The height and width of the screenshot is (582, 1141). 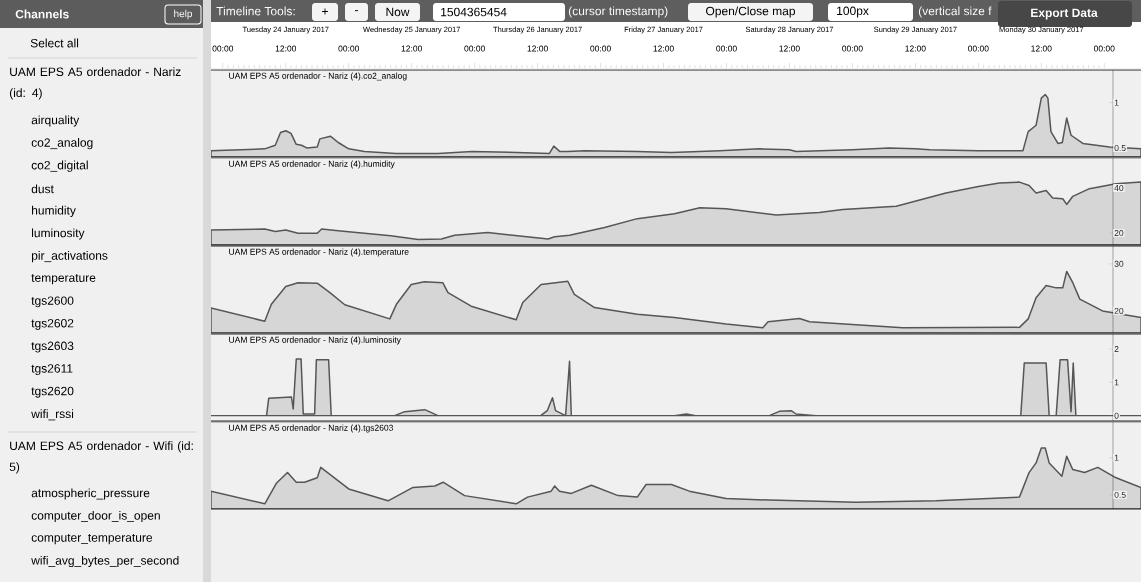 What do you see at coordinates (319, 252) in the screenshot?
I see `chart-title: UAM EPS A5 ordenador - Nariz (4).temperature` at bounding box center [319, 252].